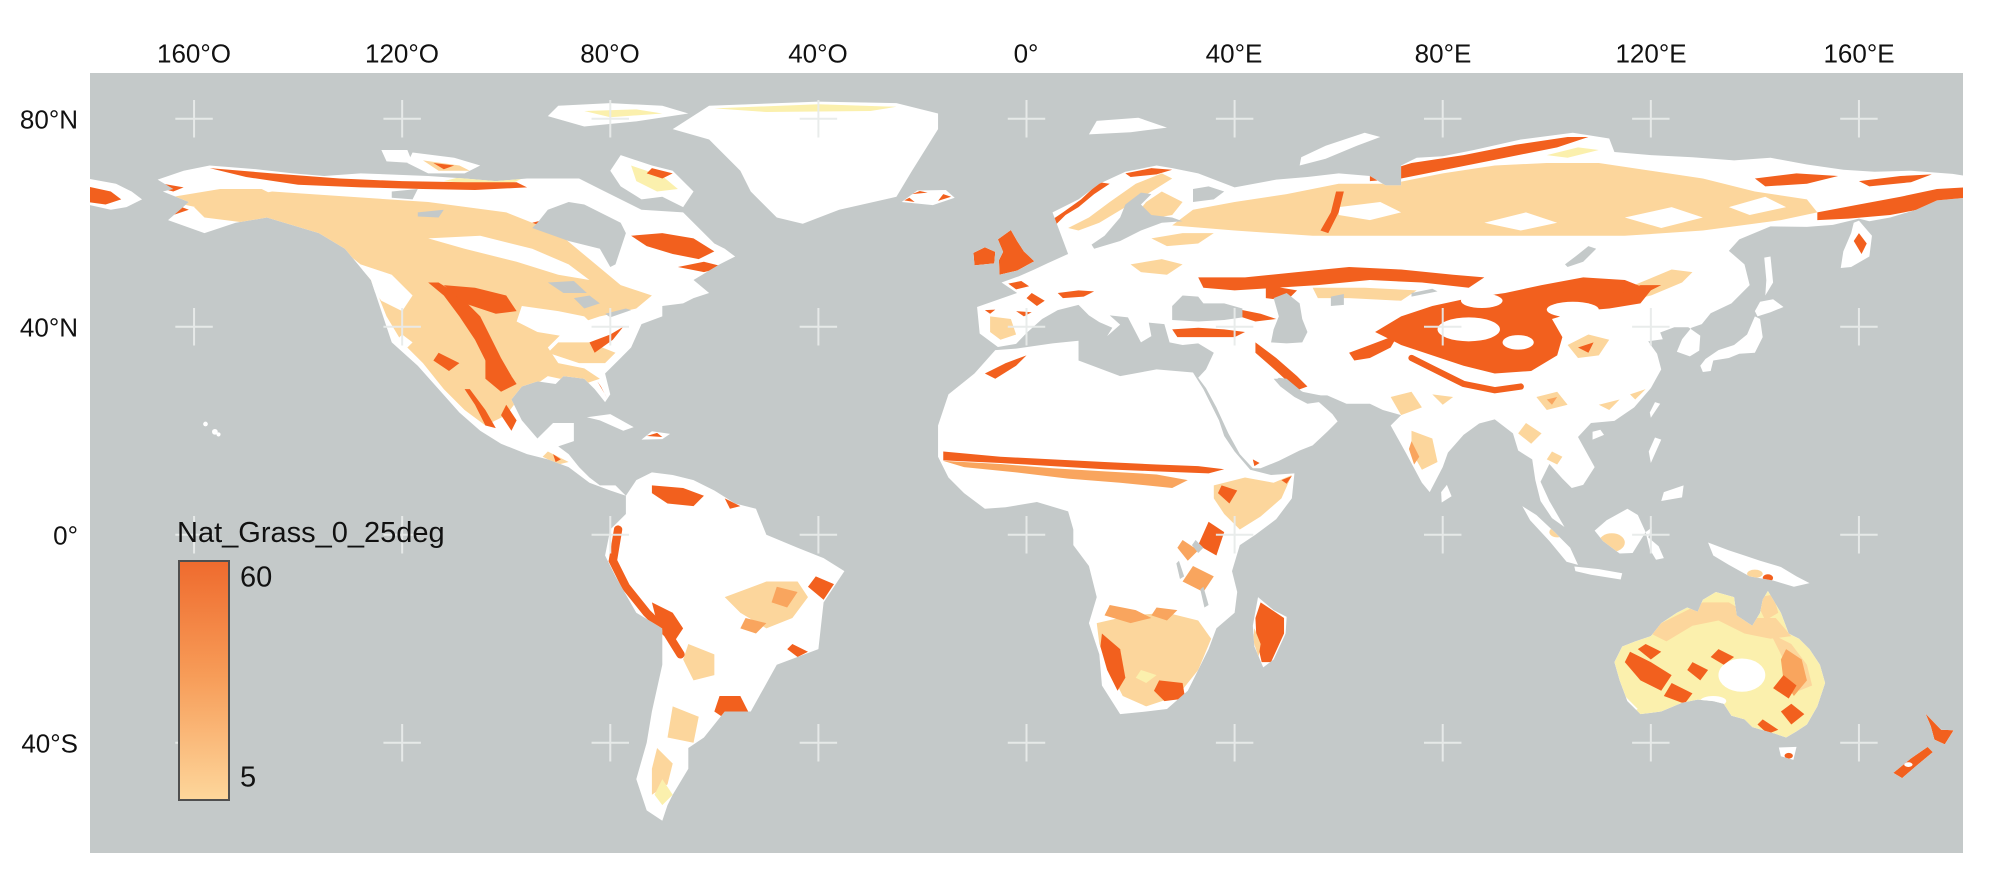 The height and width of the screenshot is (875, 2000). I want to click on axis-label-lon-160e: 160°E, so click(1859, 53).